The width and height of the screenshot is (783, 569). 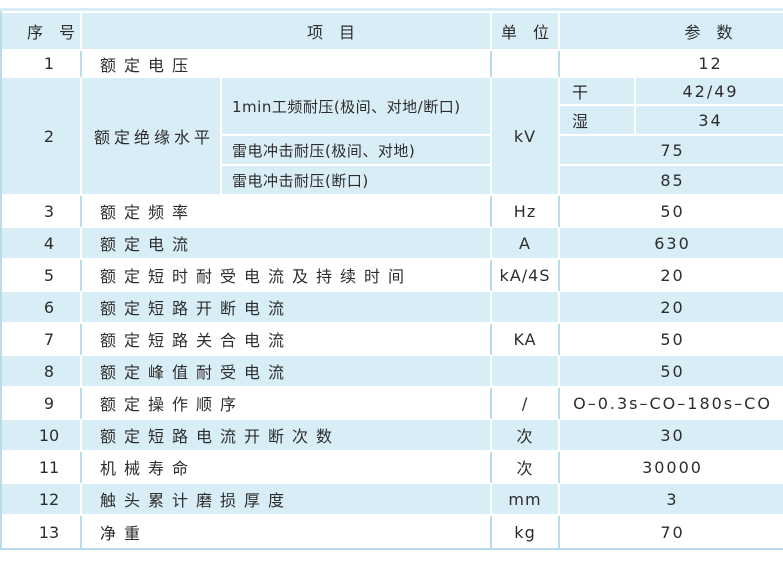 I want to click on sub-item-lightning-break: 雷电冲击耐压(断口), so click(x=357, y=181).